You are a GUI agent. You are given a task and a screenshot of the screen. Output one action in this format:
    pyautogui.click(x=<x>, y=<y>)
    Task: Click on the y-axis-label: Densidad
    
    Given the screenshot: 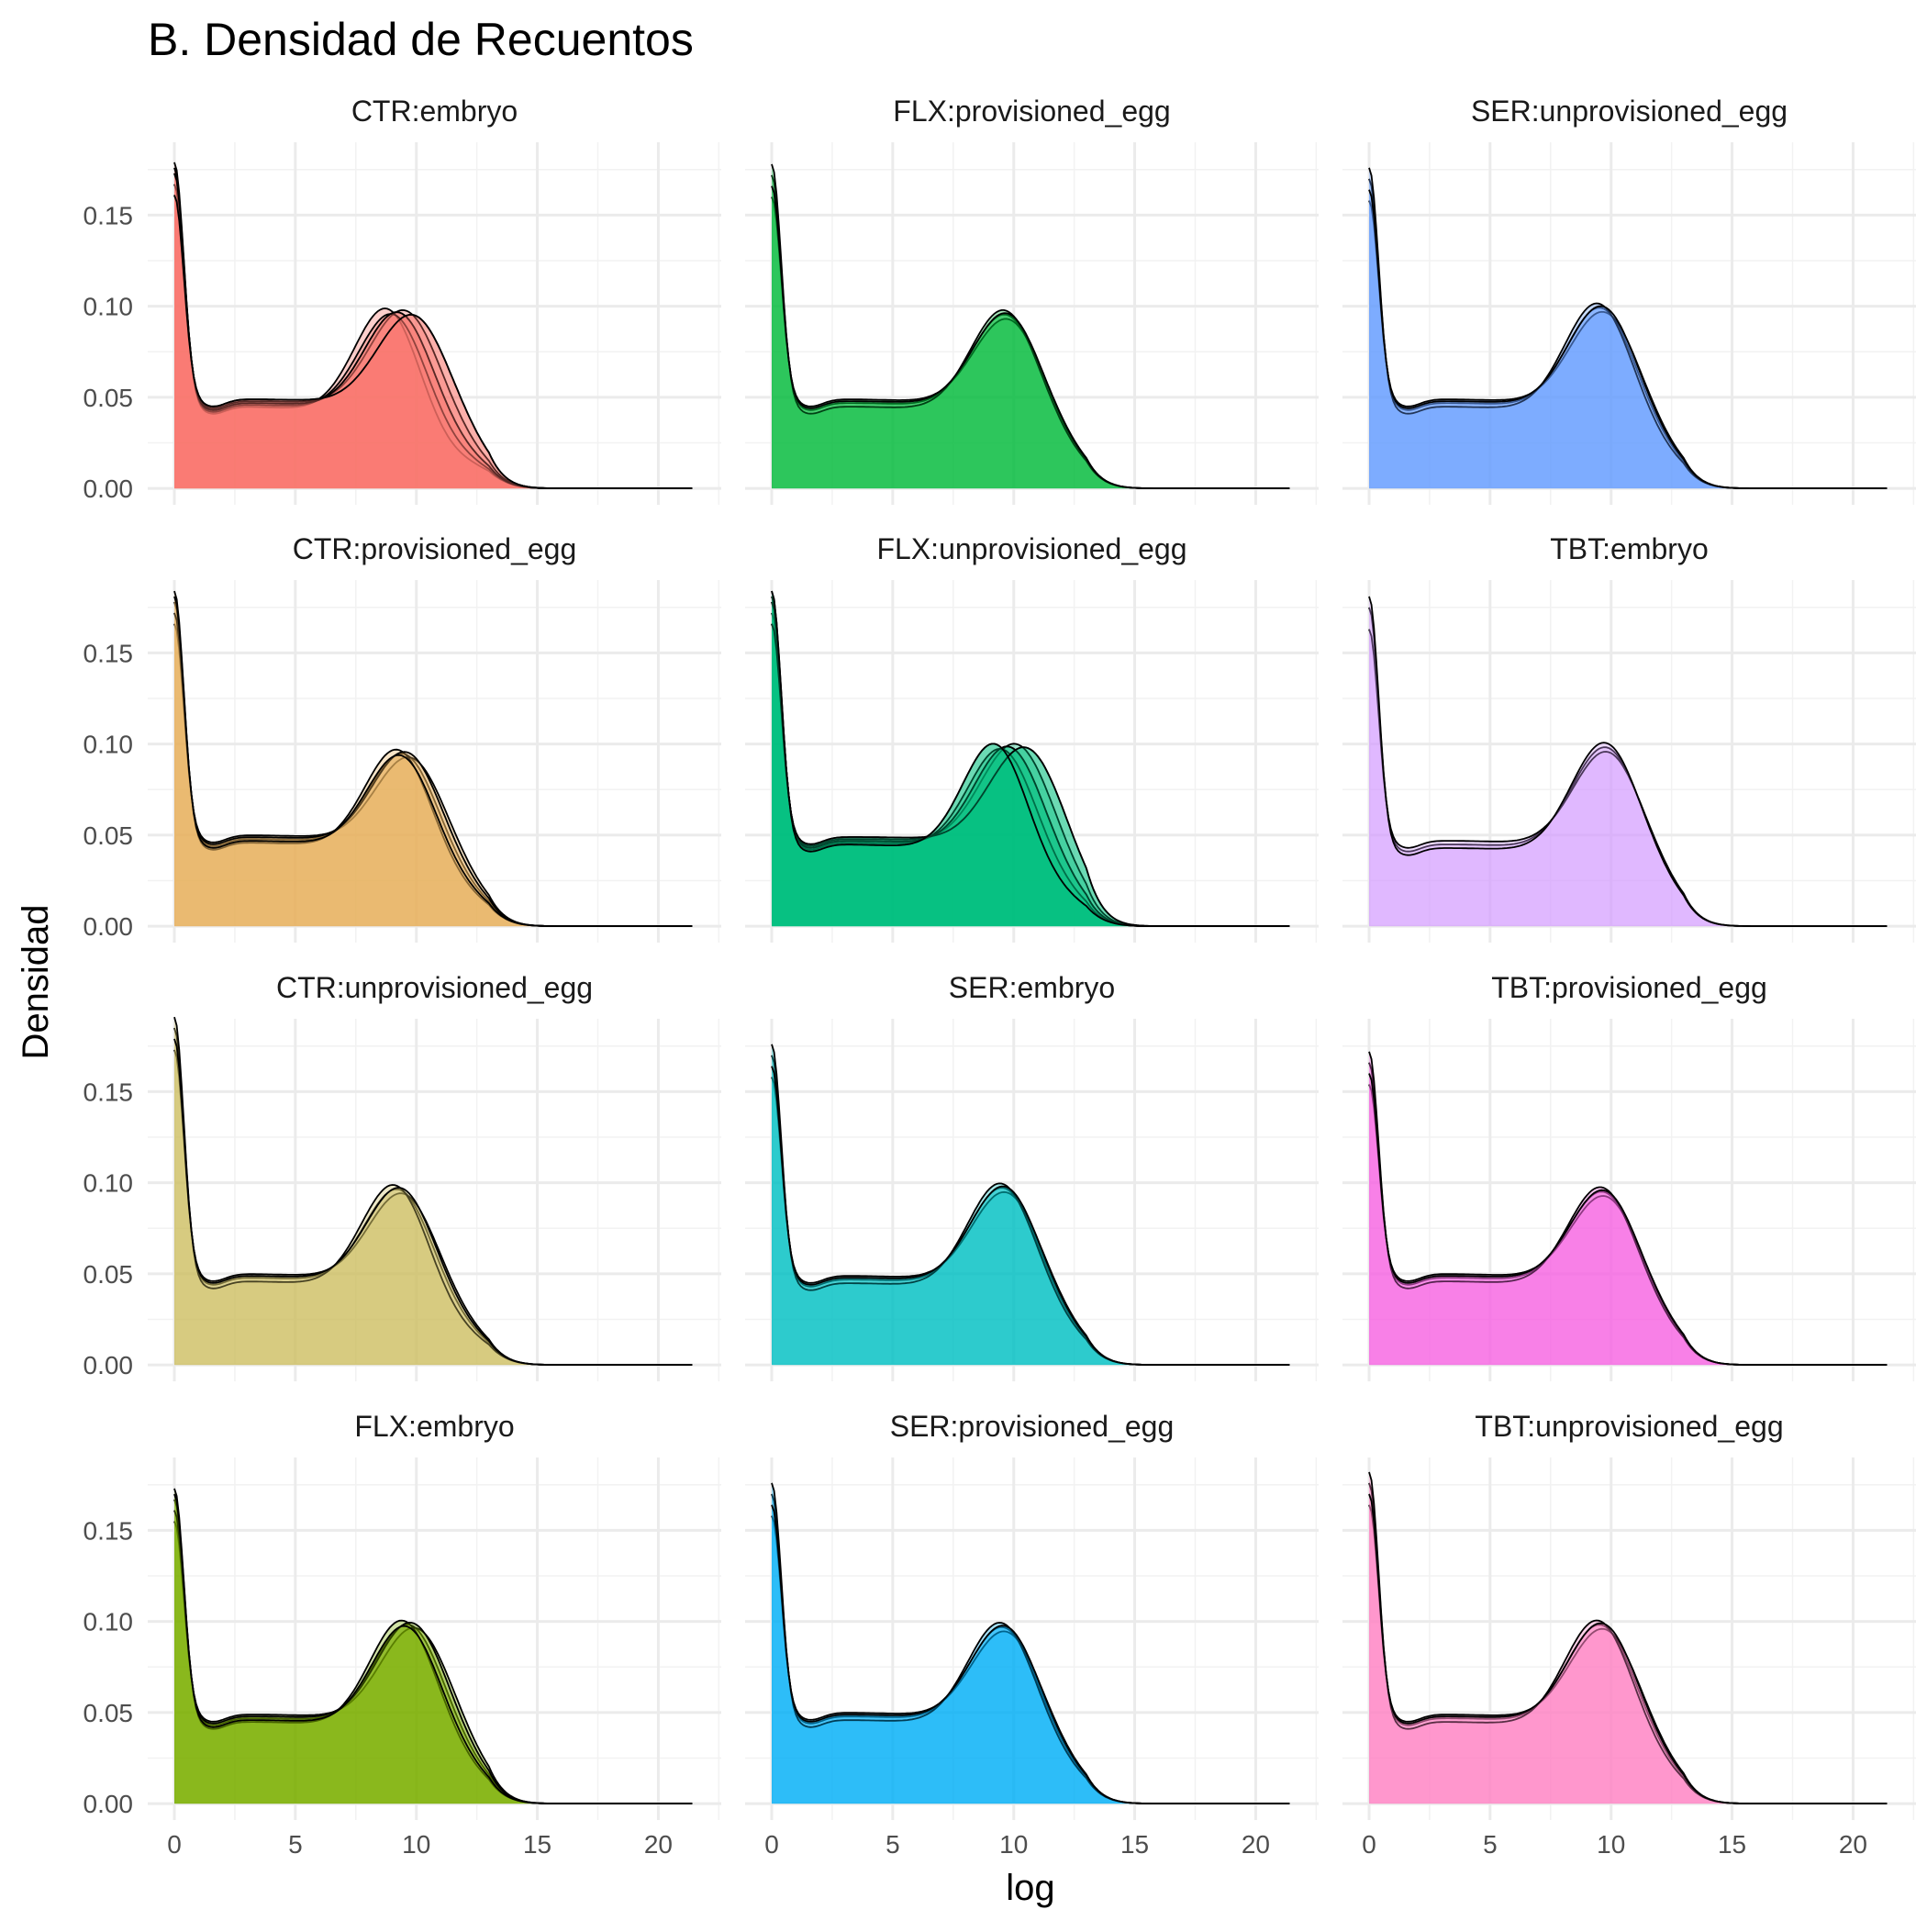 What is the action you would take?
    pyautogui.click(x=36, y=981)
    